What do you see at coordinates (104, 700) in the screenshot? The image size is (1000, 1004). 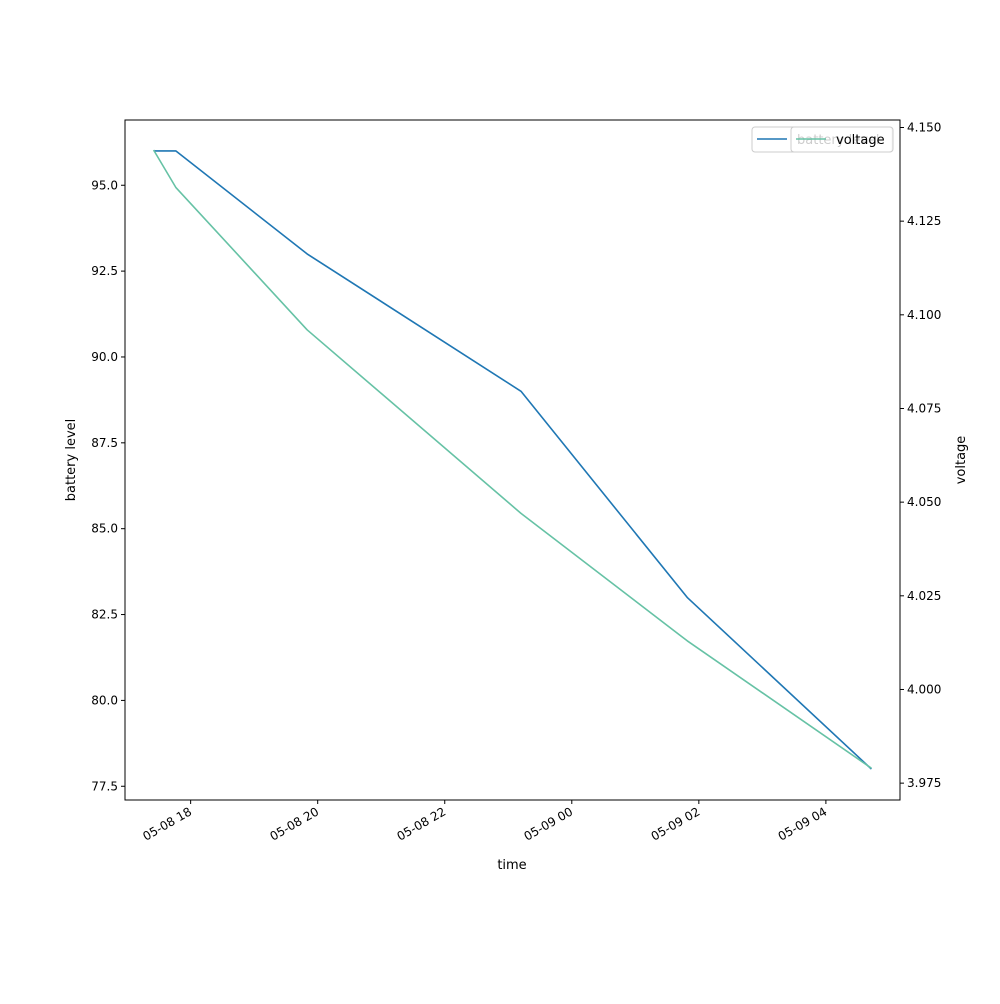 I see `y-left-tick-label: 80.0` at bounding box center [104, 700].